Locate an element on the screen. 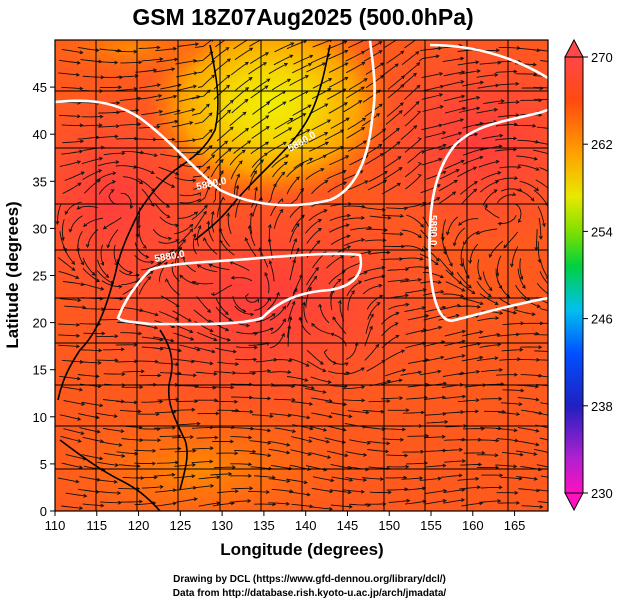 The width and height of the screenshot is (619, 605). y-axis: 0 5 10 15 20 25 30 35 40 45 is located at coordinates (44, 299).